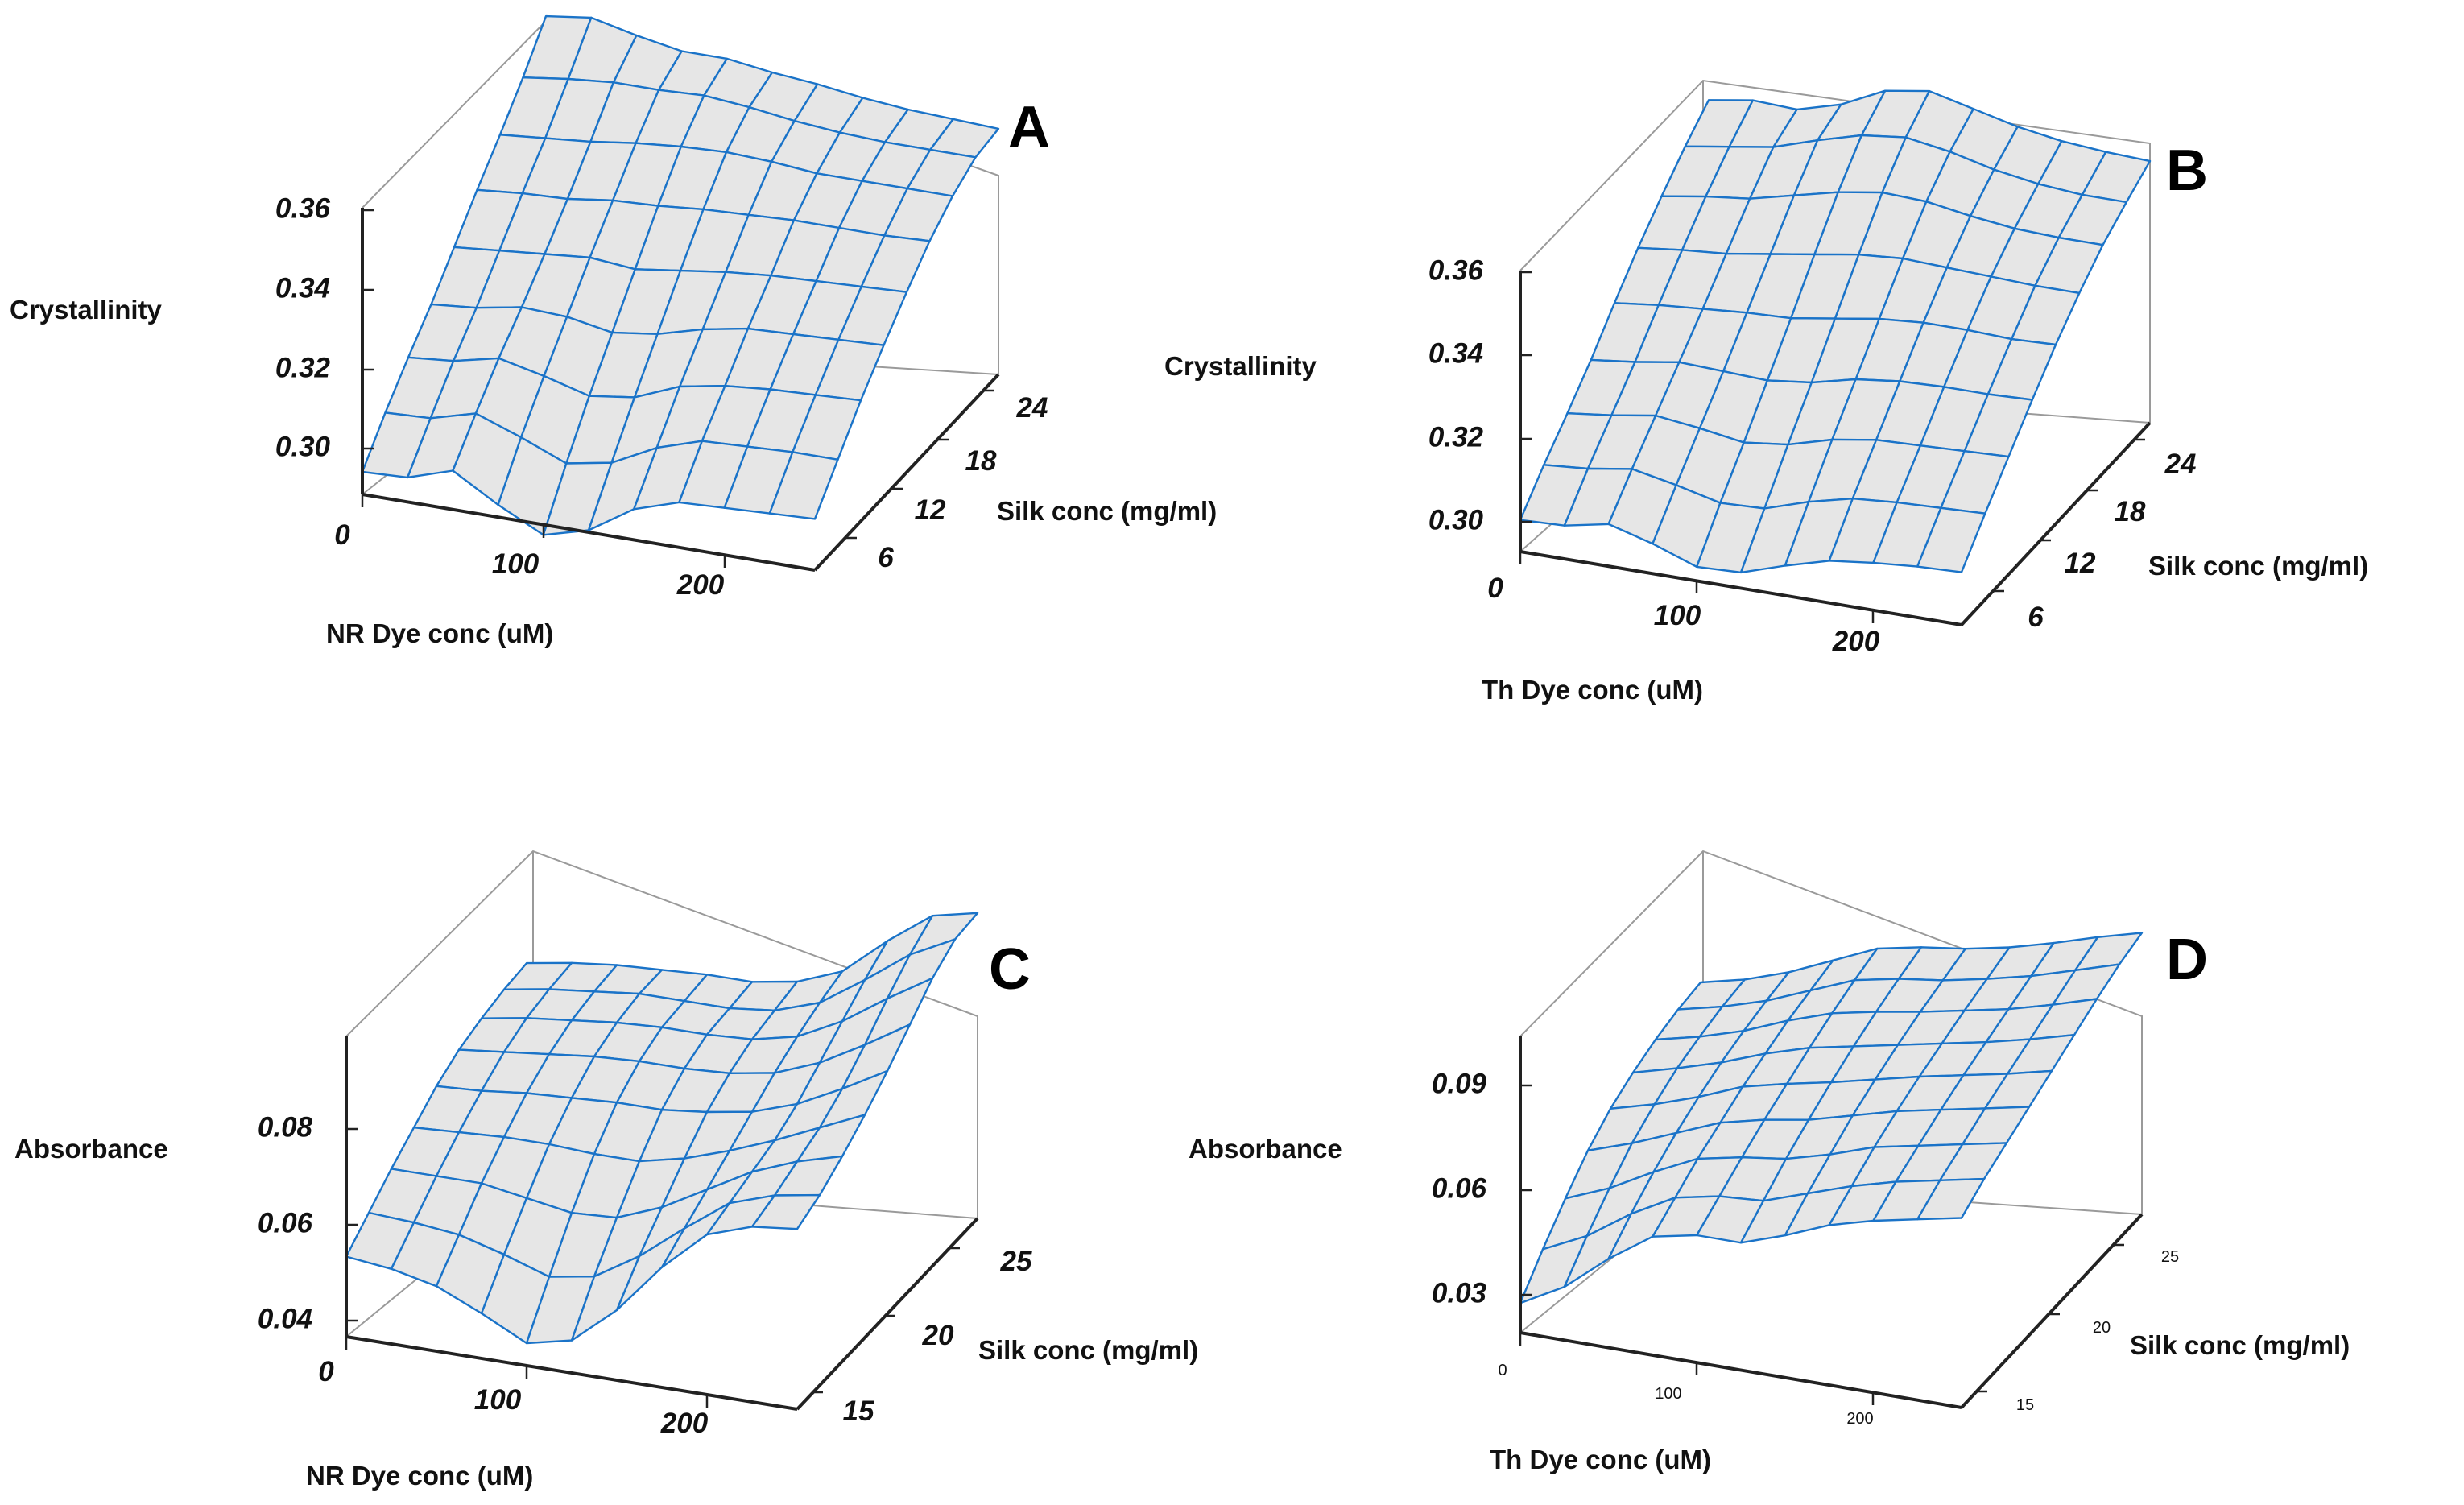 The width and height of the screenshot is (2464, 1505). I want to click on z-tick-label: 0.04, so click(285, 1318).